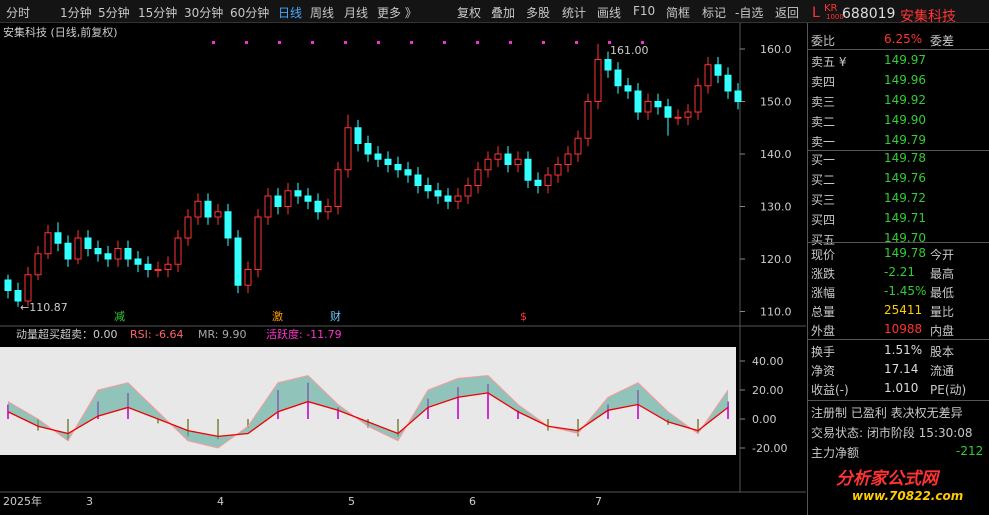 This screenshot has height=515, width=989. Describe the element at coordinates (823, 371) in the screenshot. I see `field-label: 净资` at that location.